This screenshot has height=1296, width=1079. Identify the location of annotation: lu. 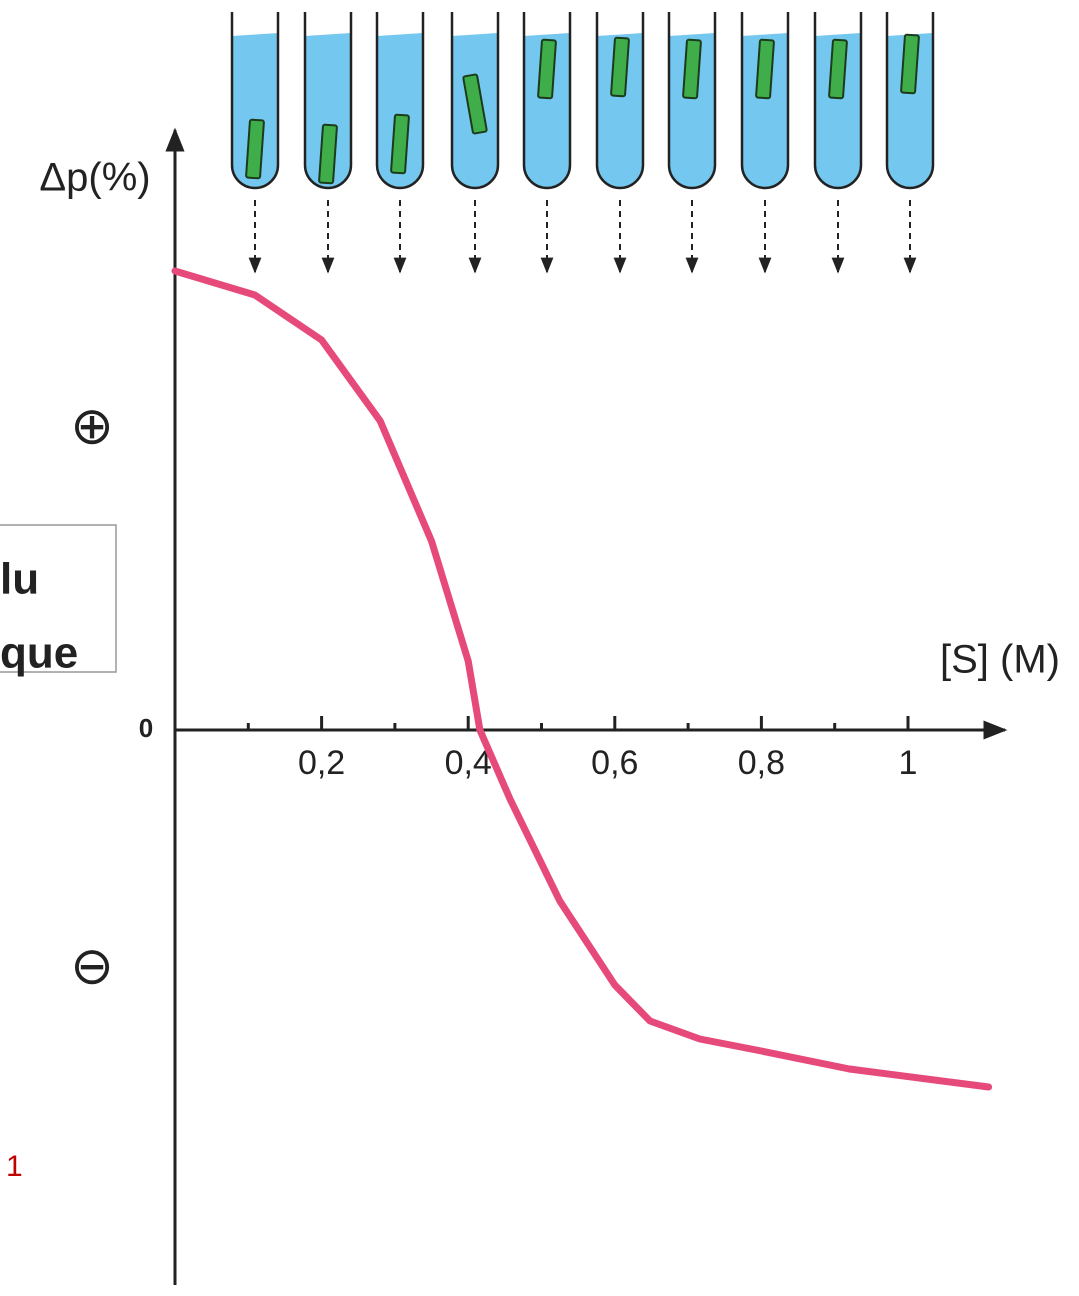
(19, 579).